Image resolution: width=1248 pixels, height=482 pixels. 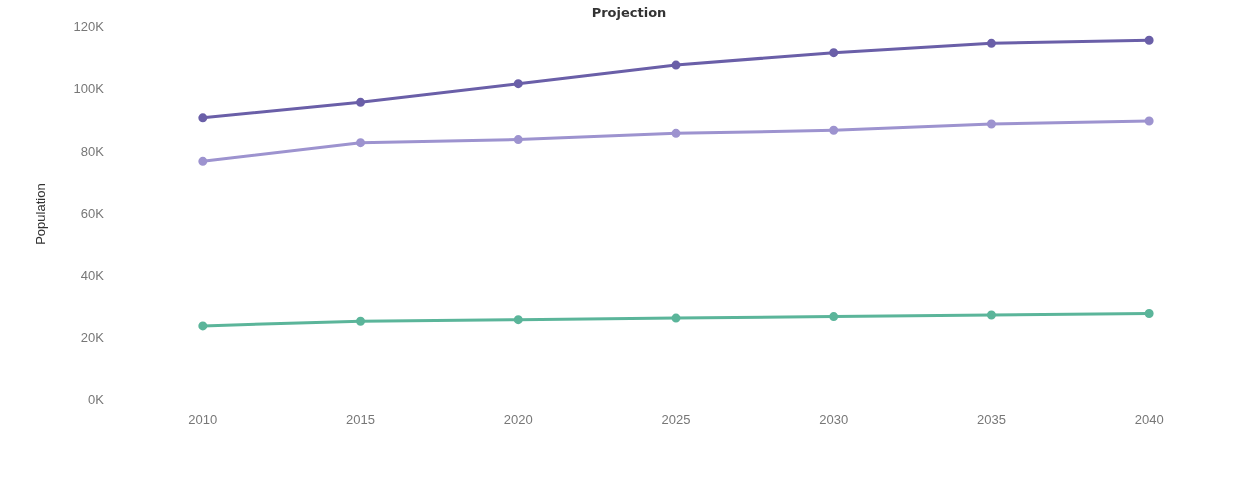 What do you see at coordinates (676, 419) in the screenshot?
I see `x-tick-label: 2025` at bounding box center [676, 419].